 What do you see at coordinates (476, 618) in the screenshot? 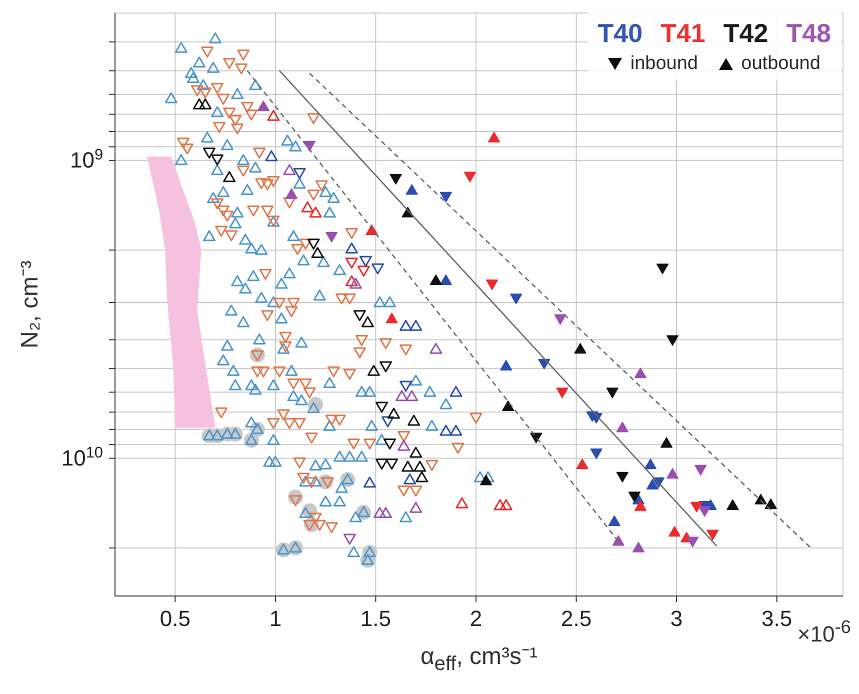
I see `x-tick-label: 2` at bounding box center [476, 618].